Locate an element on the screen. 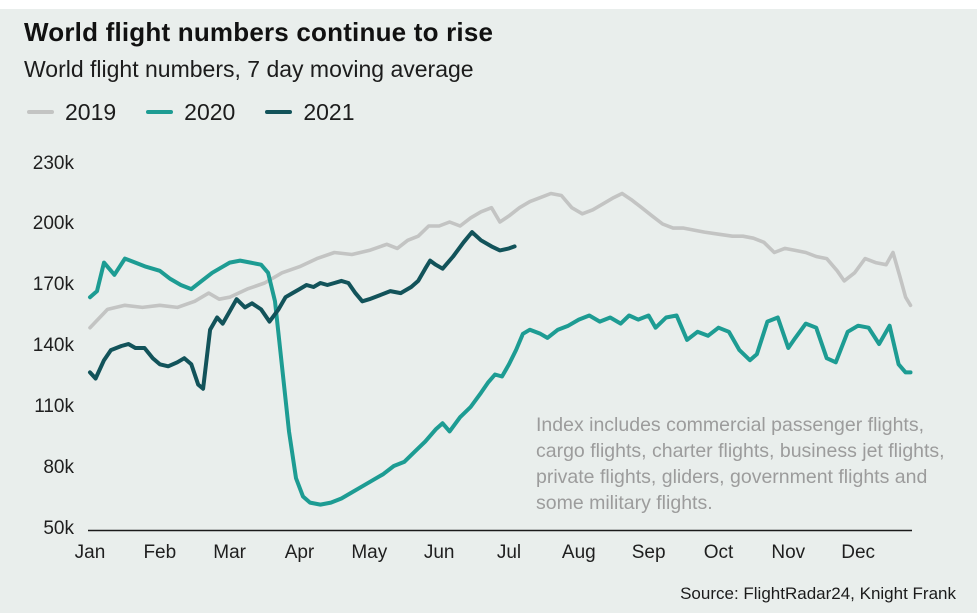 The height and width of the screenshot is (613, 977). x-tick-Dec: Dec is located at coordinates (858, 552).